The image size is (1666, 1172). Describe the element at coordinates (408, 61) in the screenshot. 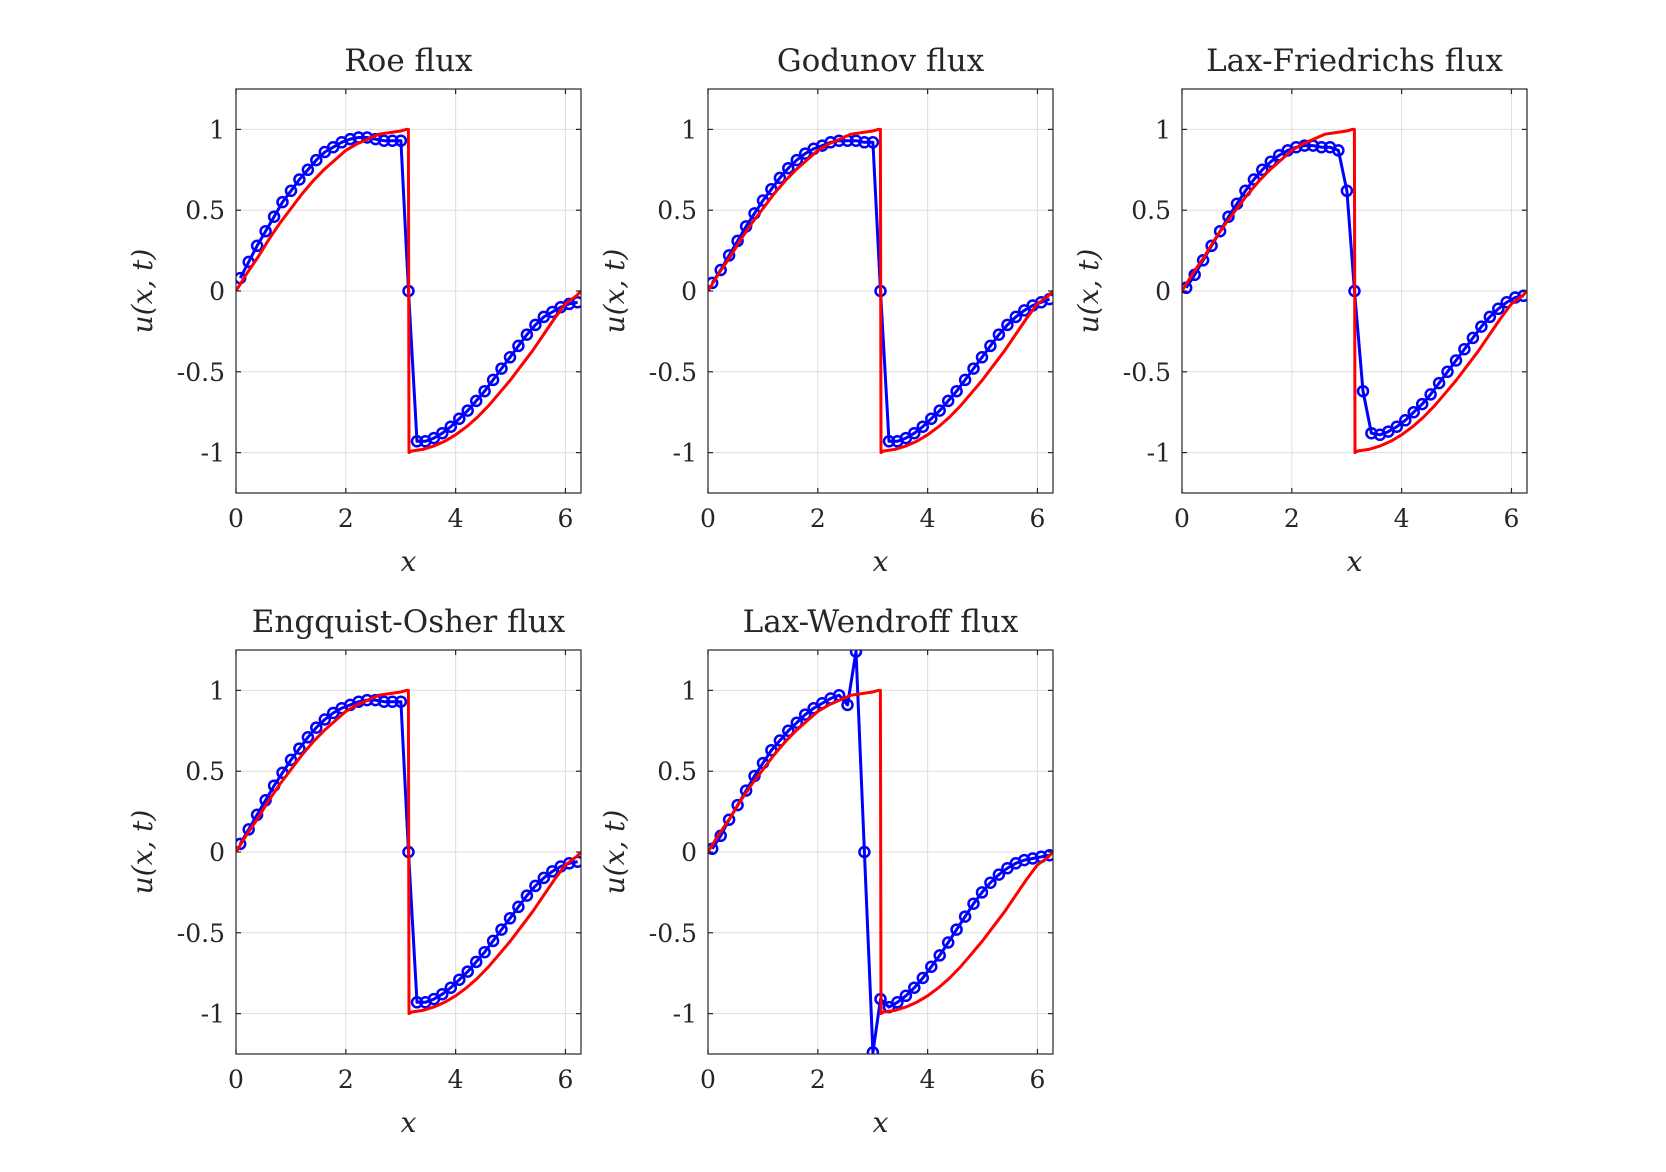

I see `subplot-title: Roe flux` at that location.